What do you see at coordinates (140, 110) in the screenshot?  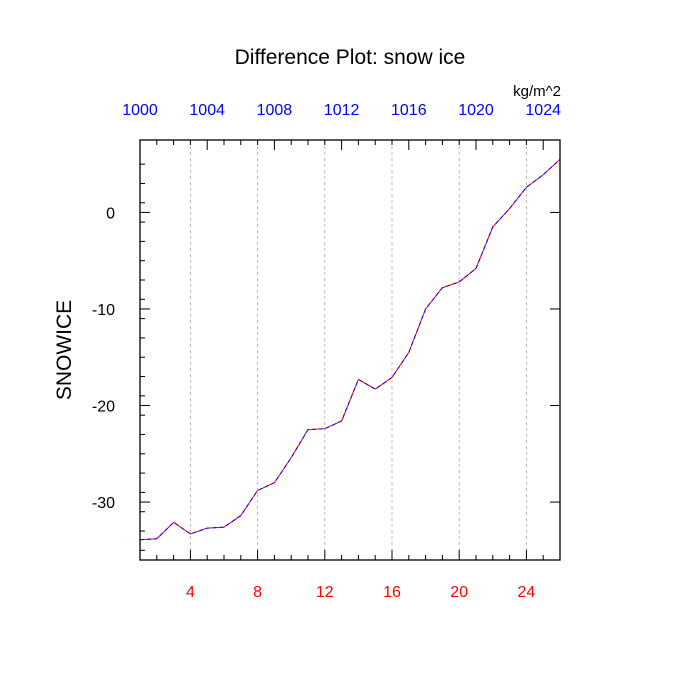 I see `top-tick-label: 1000` at bounding box center [140, 110].